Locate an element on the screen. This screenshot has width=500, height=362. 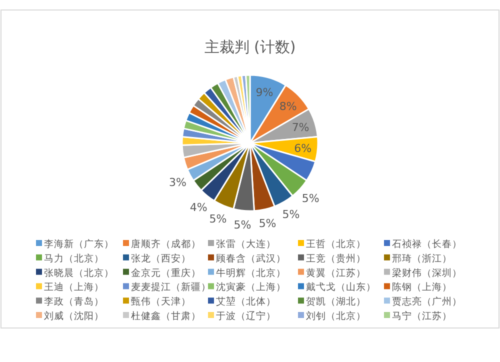
legend-label: 麦麦提江（新疆） is located at coordinates (171, 287).